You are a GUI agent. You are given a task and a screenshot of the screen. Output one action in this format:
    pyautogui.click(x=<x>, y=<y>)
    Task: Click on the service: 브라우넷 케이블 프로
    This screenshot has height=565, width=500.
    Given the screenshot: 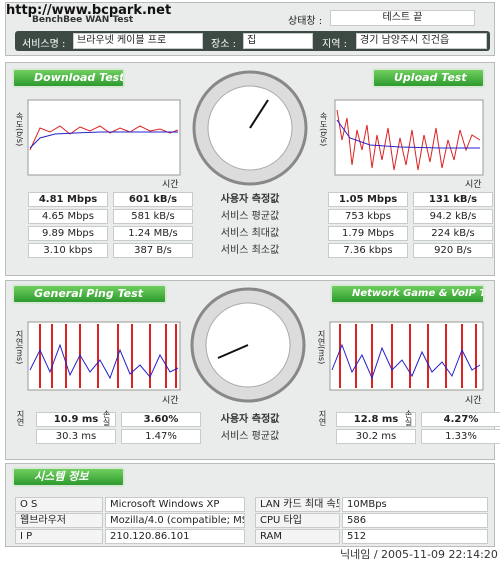 What is the action you would take?
    pyautogui.click(x=138, y=41)
    